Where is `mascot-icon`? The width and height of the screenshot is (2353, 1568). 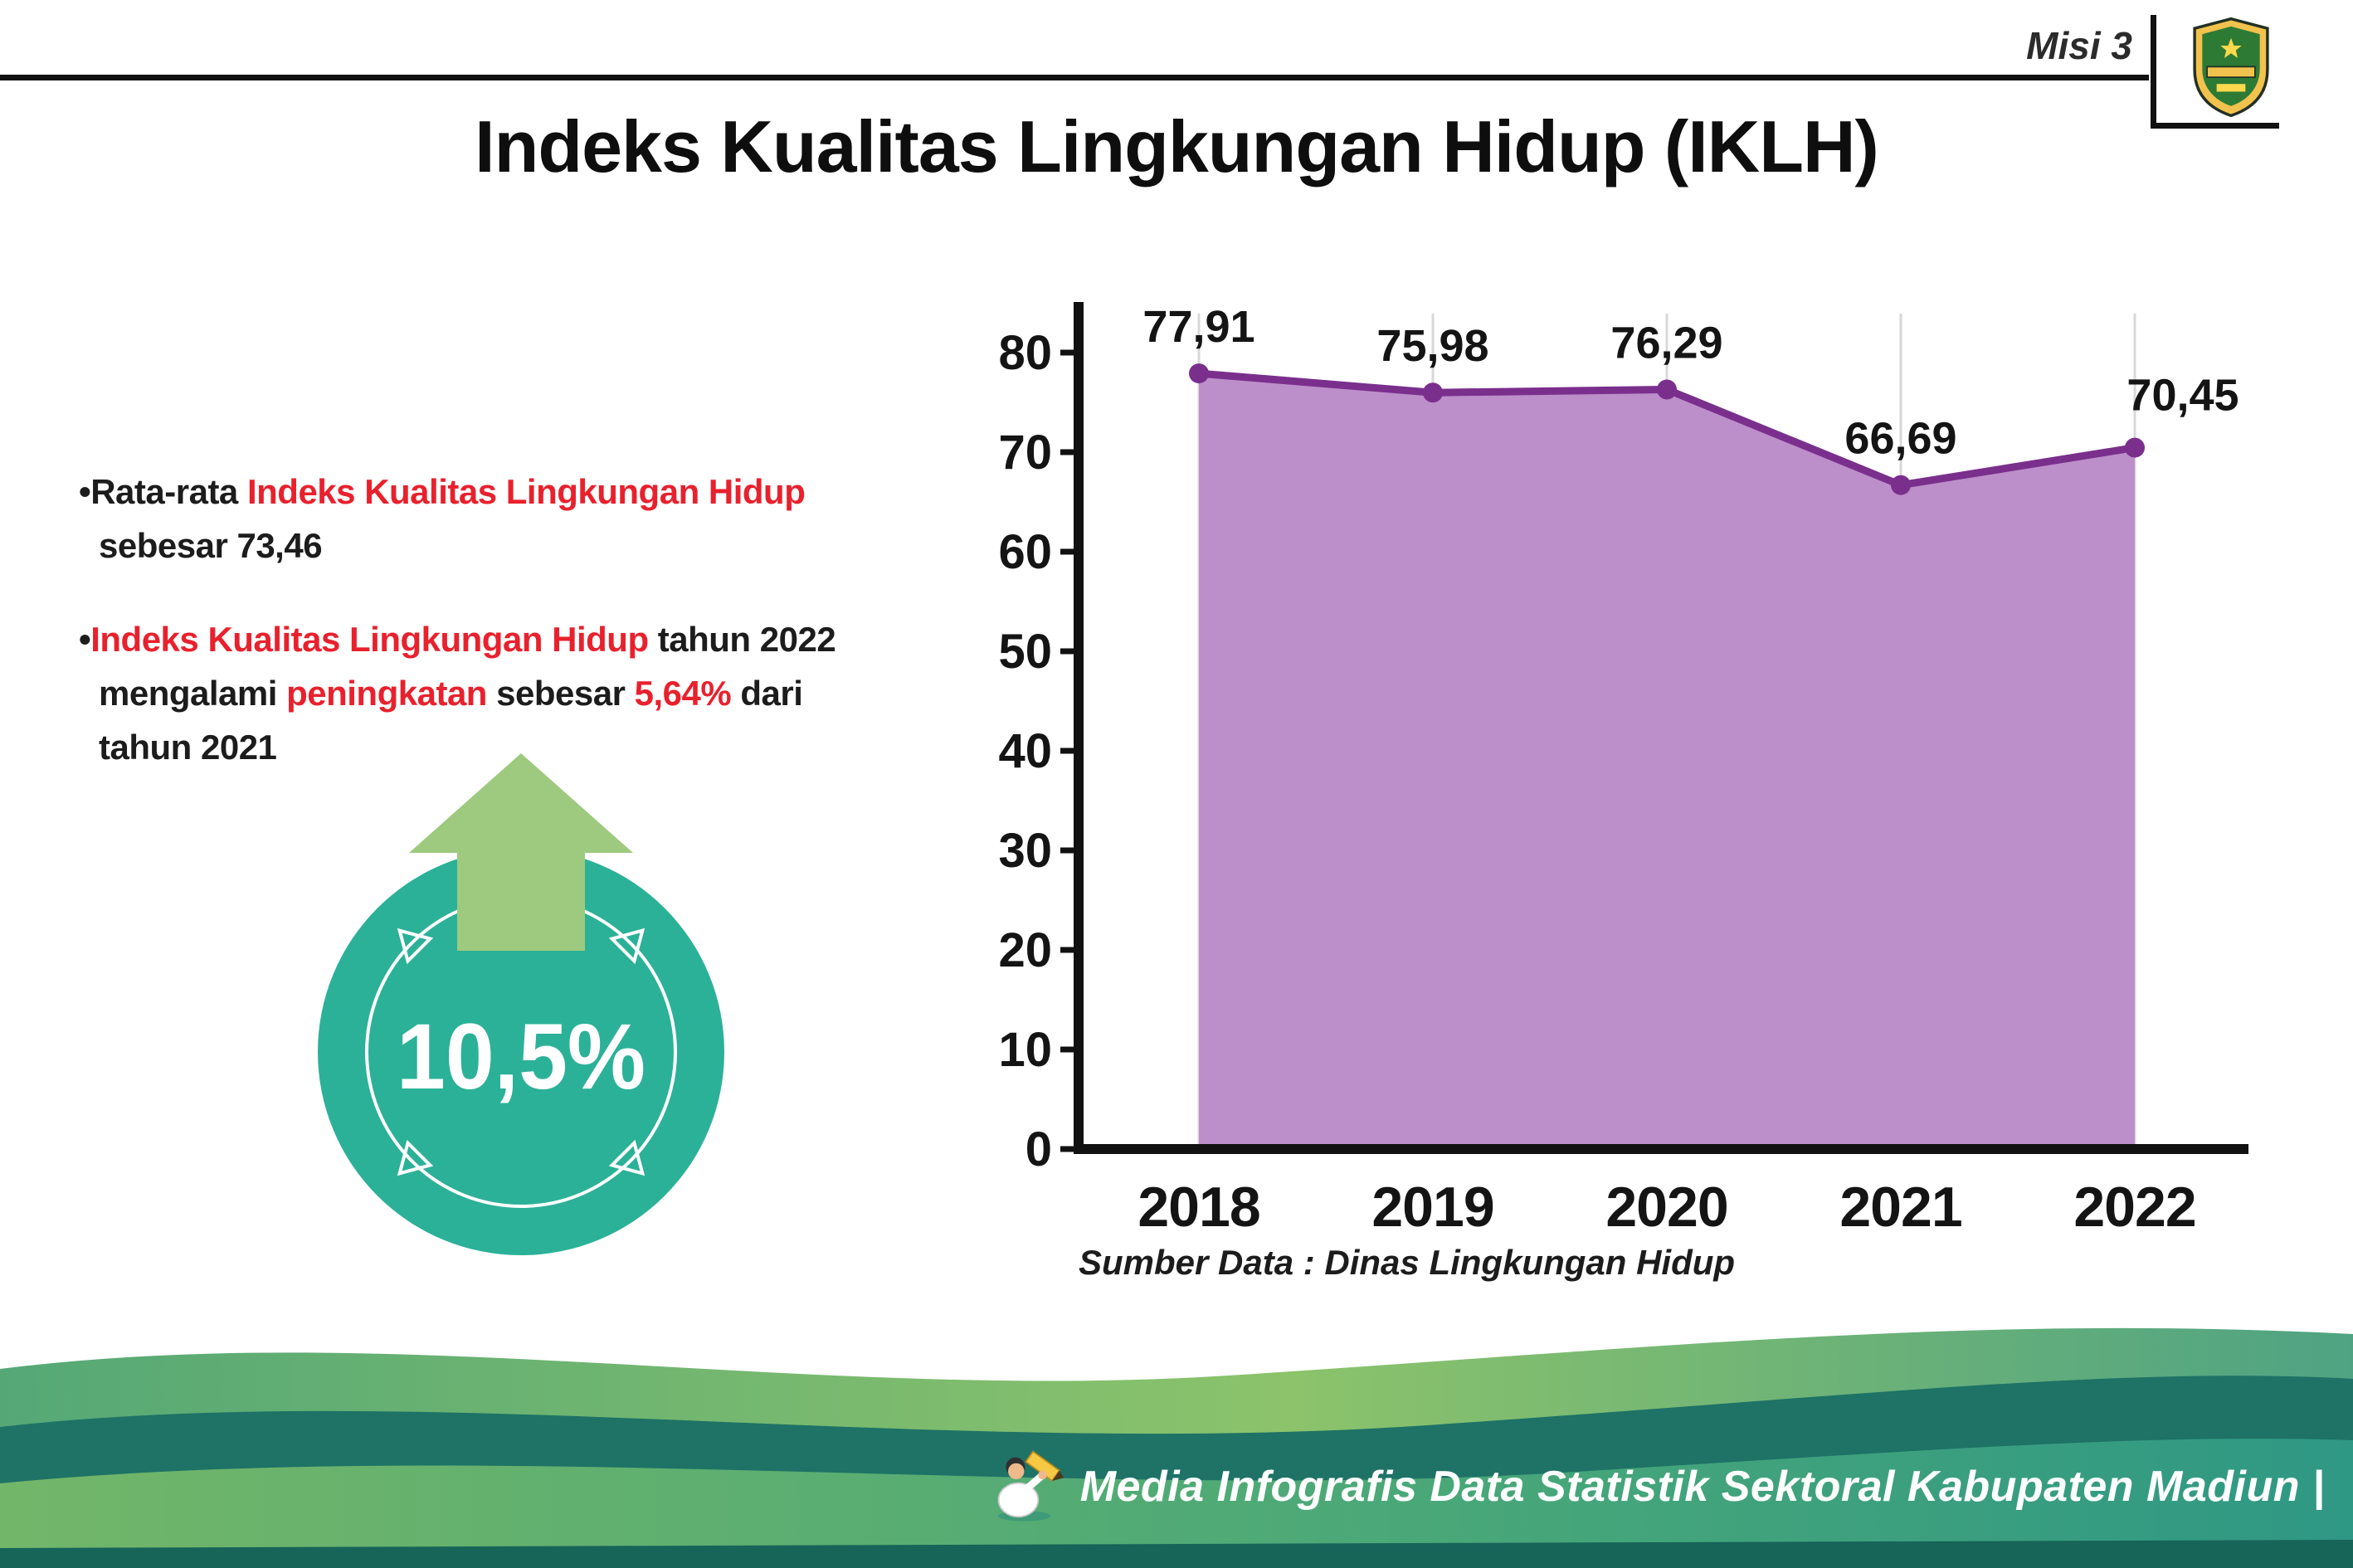
mascot-icon is located at coordinates (1030, 1486).